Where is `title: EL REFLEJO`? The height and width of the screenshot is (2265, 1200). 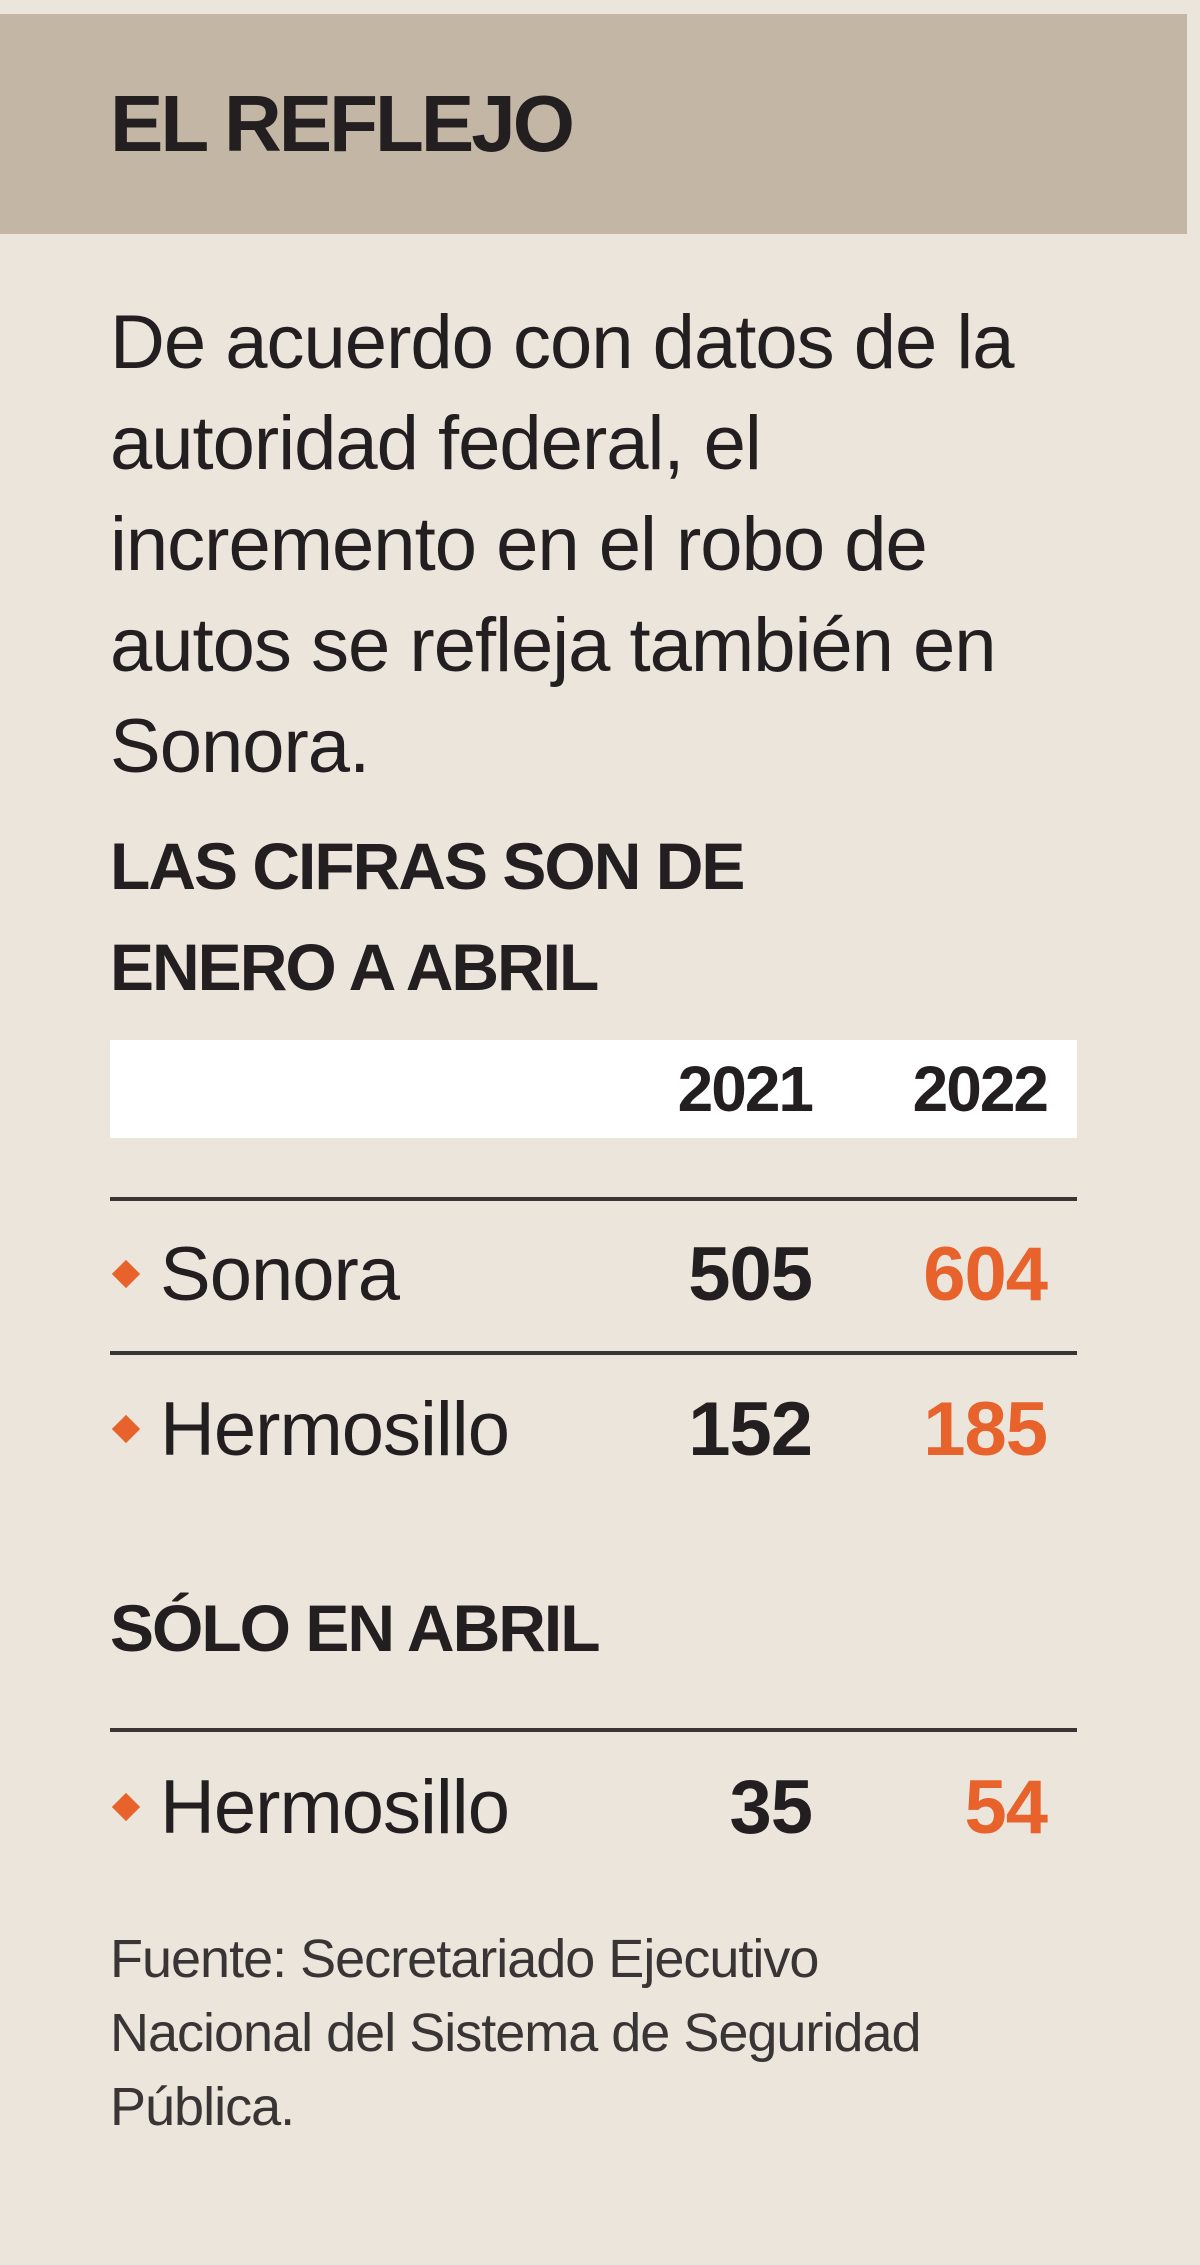 title: EL REFLEJO is located at coordinates (342, 123).